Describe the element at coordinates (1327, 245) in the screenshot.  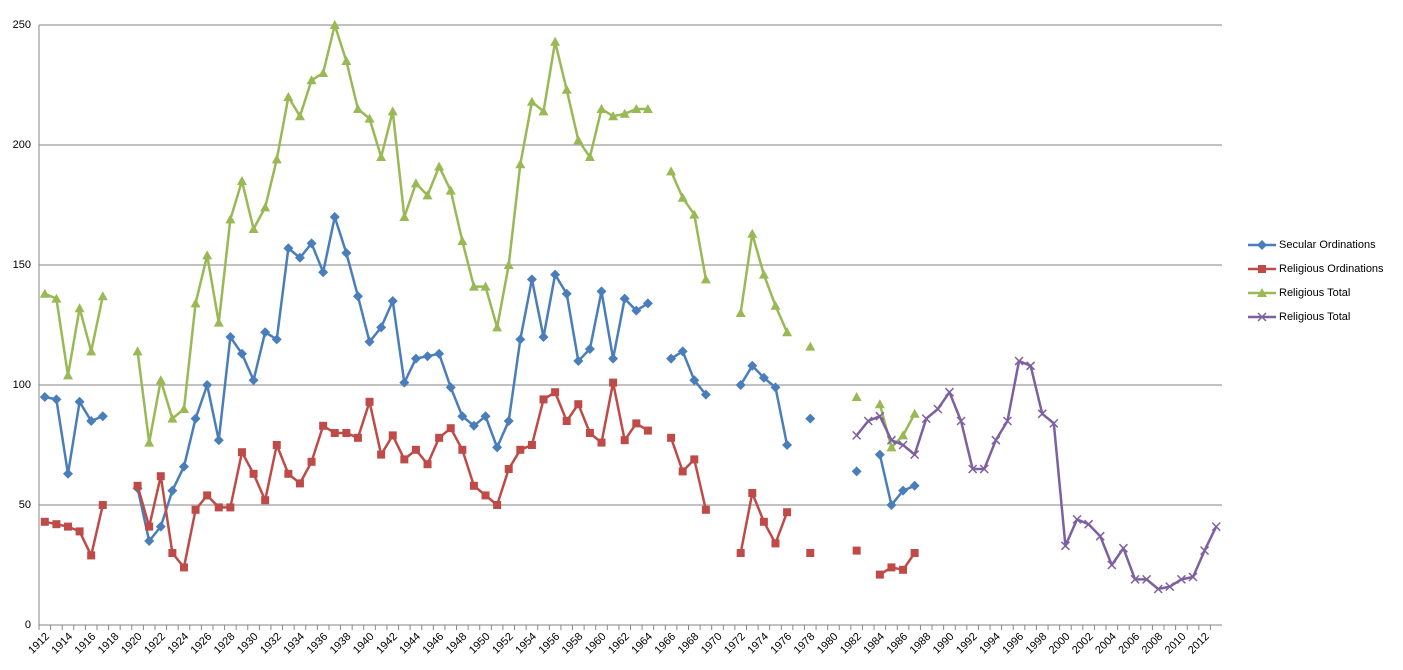
I see `legend-label: Secular Ordinations` at that location.